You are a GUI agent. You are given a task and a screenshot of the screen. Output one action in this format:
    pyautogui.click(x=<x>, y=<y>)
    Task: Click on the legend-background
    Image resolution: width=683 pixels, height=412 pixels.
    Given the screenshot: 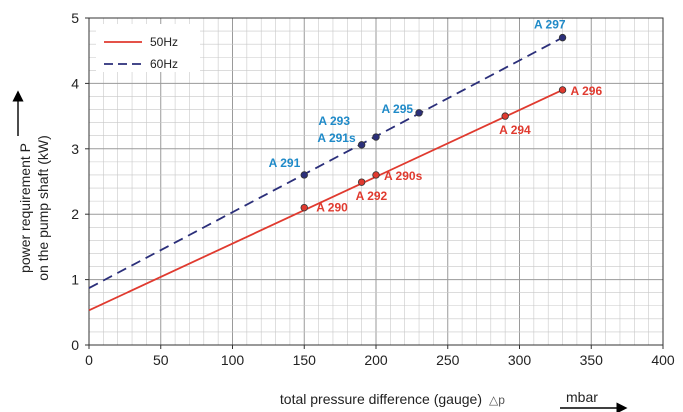 What is the action you would take?
    pyautogui.click(x=148, y=48)
    